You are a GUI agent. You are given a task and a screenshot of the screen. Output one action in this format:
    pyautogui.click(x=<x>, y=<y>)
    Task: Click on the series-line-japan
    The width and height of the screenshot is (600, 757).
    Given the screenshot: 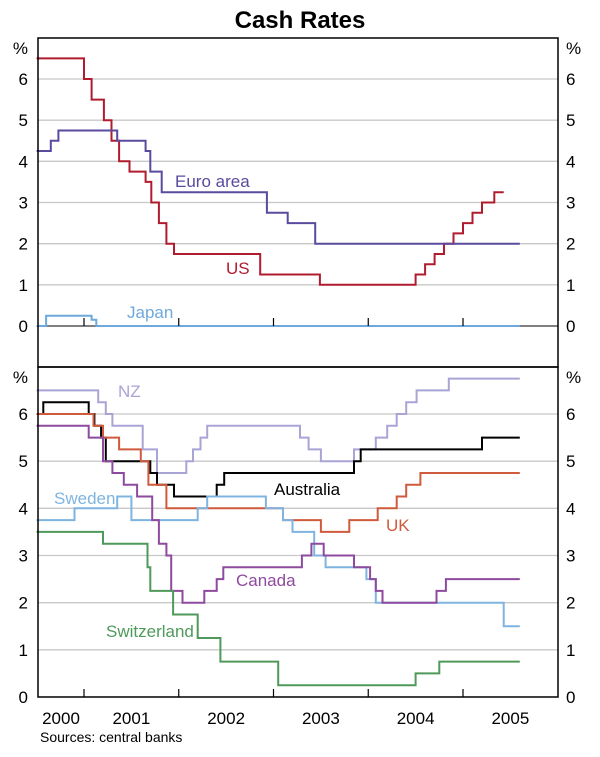 What is the action you would take?
    pyautogui.click(x=278, y=320)
    